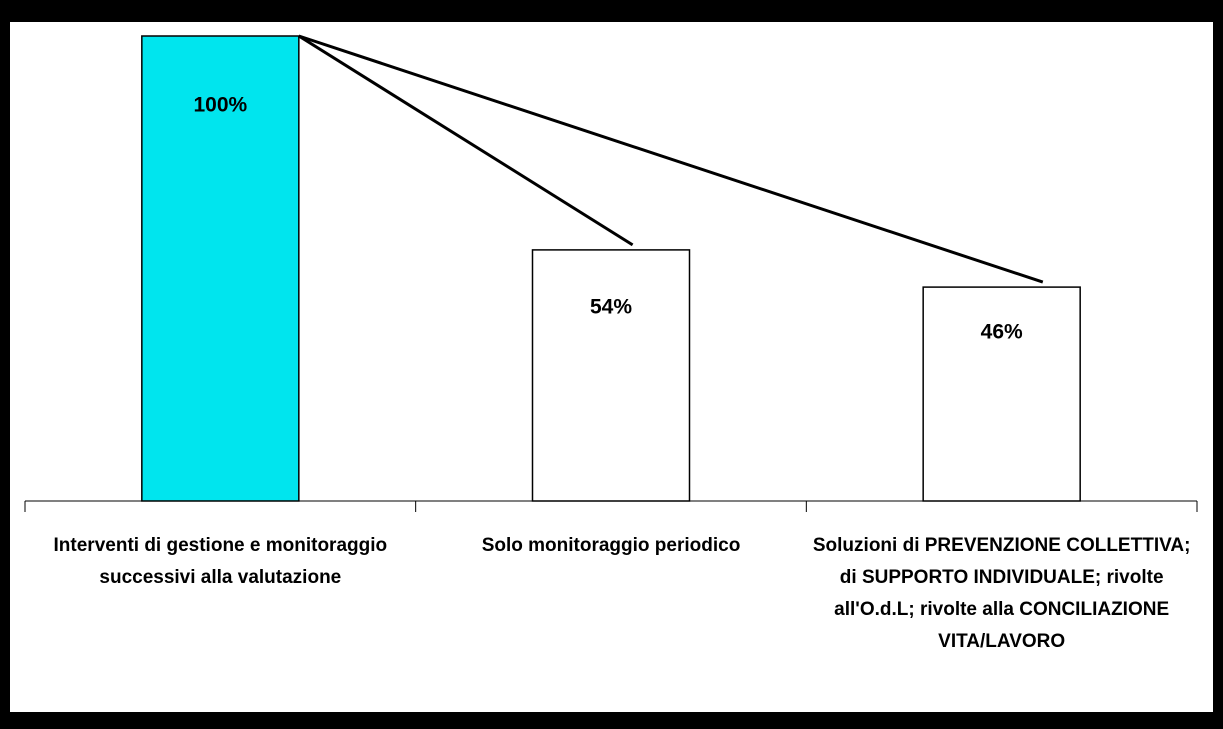  What do you see at coordinates (1002, 332) in the screenshot?
I see `value-label: 46%` at bounding box center [1002, 332].